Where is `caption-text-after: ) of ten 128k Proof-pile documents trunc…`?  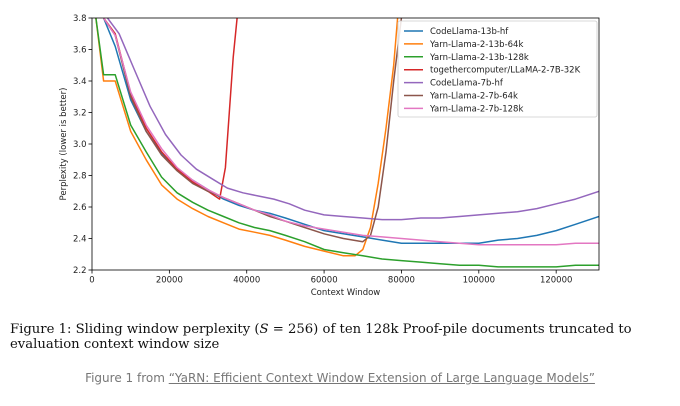 caption-text-after: ) of ten 128k Proof-pile documents trunc… is located at coordinates (321, 337).